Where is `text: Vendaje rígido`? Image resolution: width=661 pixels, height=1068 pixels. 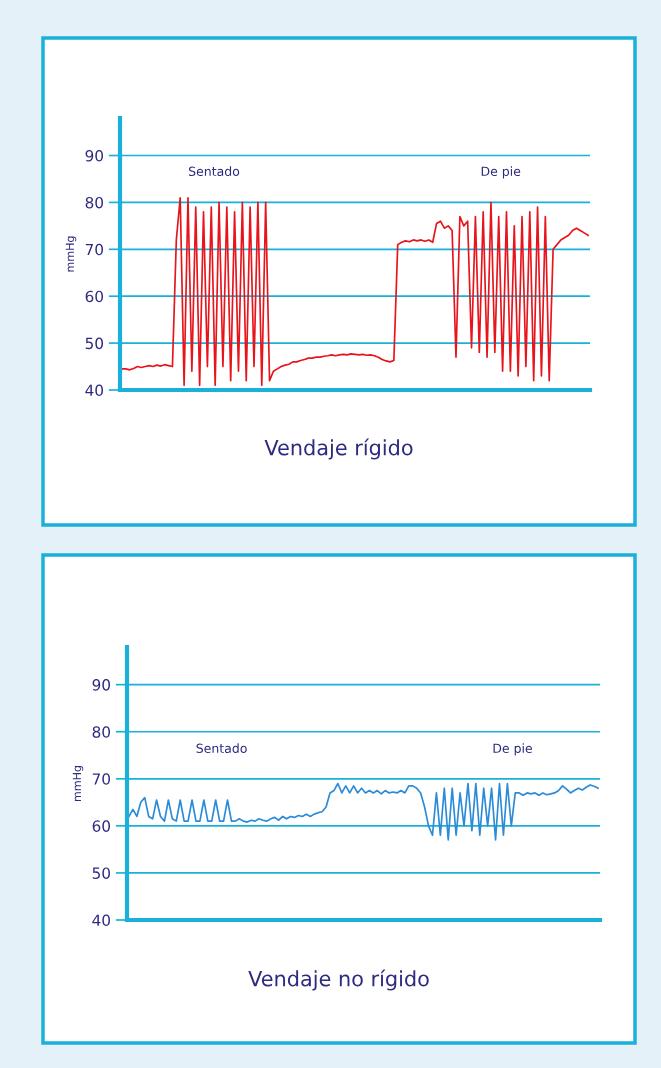
text: Vendaje rígido is located at coordinates (338, 449).